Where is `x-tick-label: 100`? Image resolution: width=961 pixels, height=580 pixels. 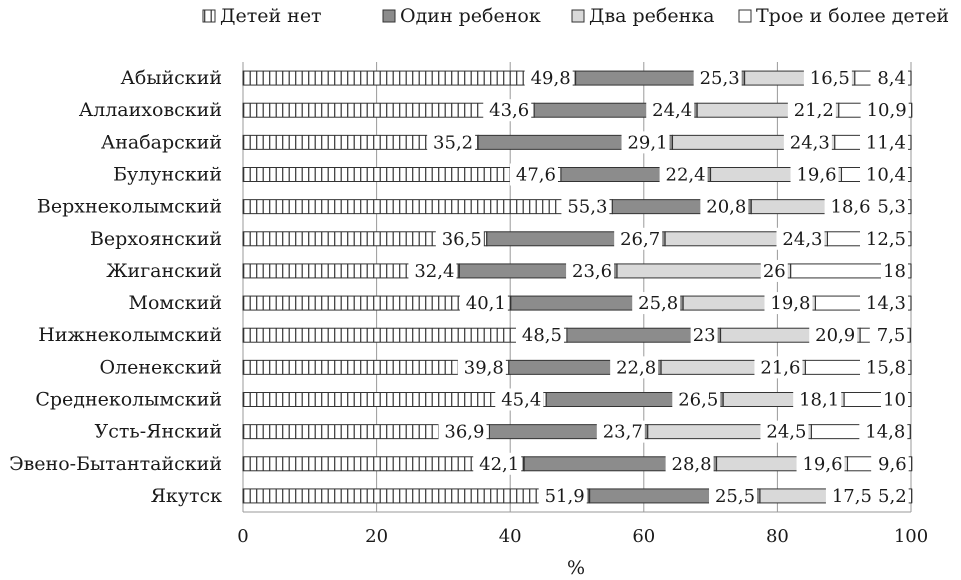
x-tick-label: 100 is located at coordinates (911, 536).